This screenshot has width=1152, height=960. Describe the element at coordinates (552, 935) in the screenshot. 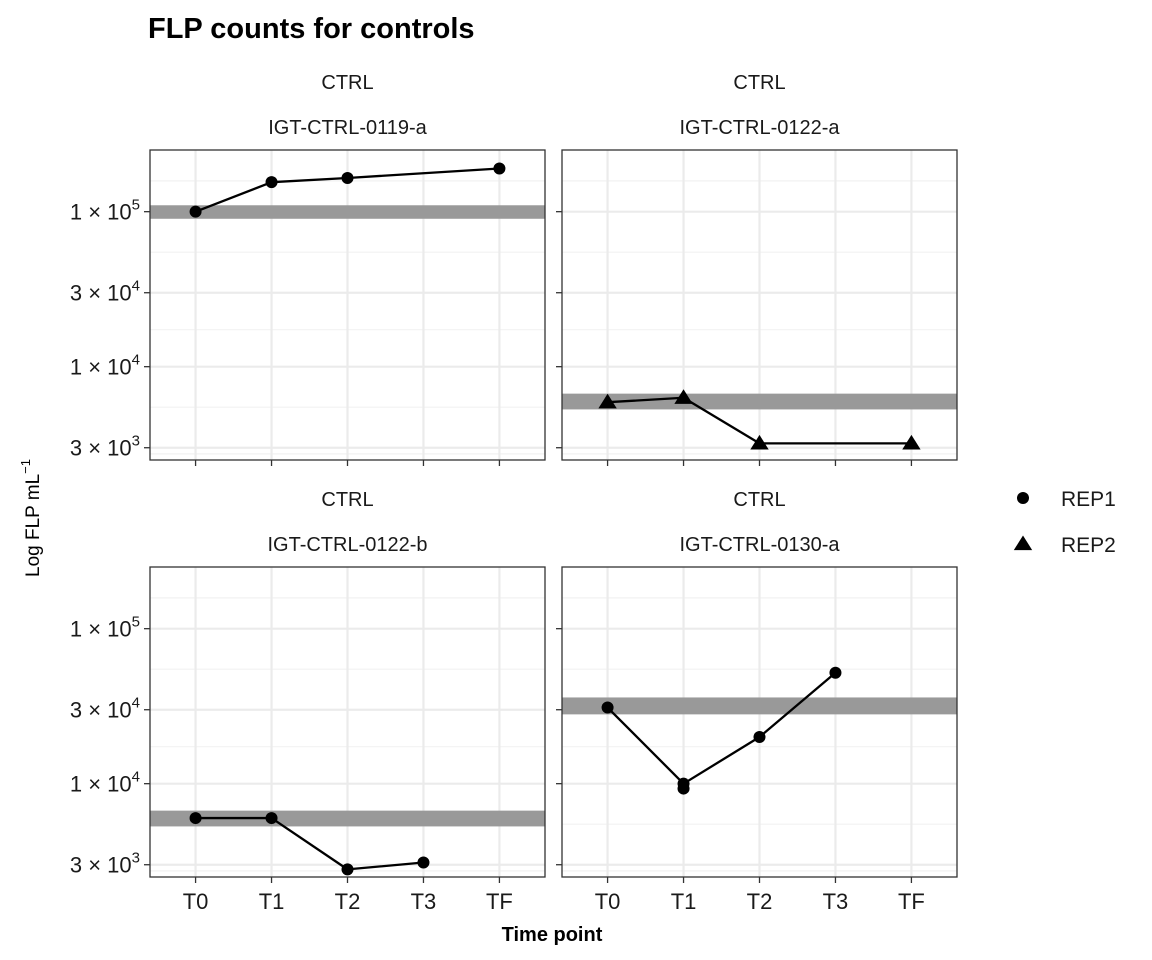

I see `x-axis-title: Time point` at that location.